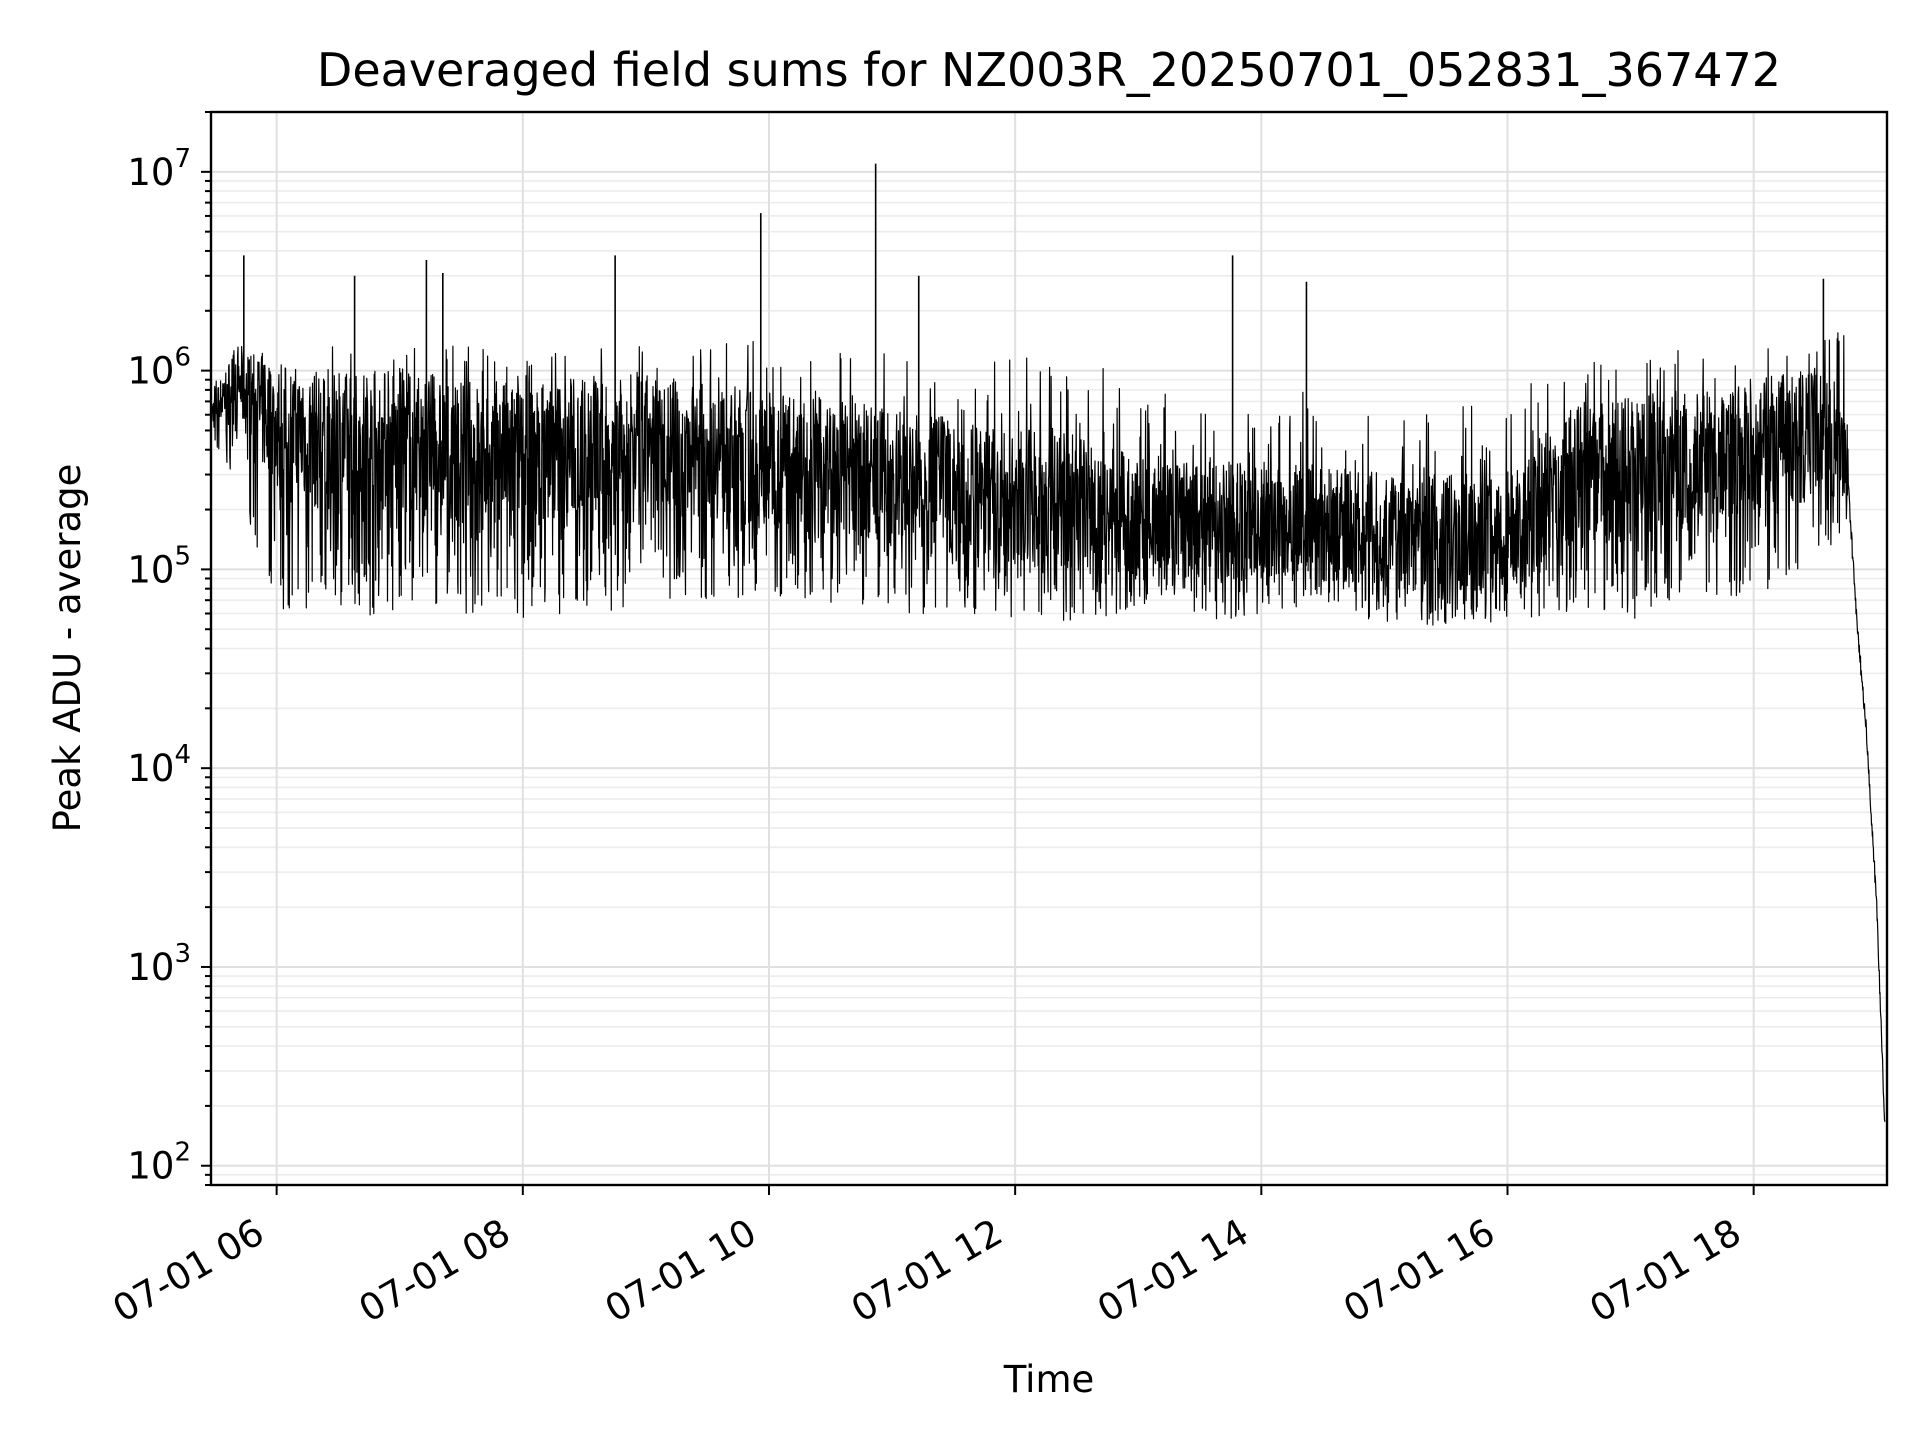 The height and width of the screenshot is (1440, 1920). I want to click on y-tick-label: 10³, so click(159, 964).